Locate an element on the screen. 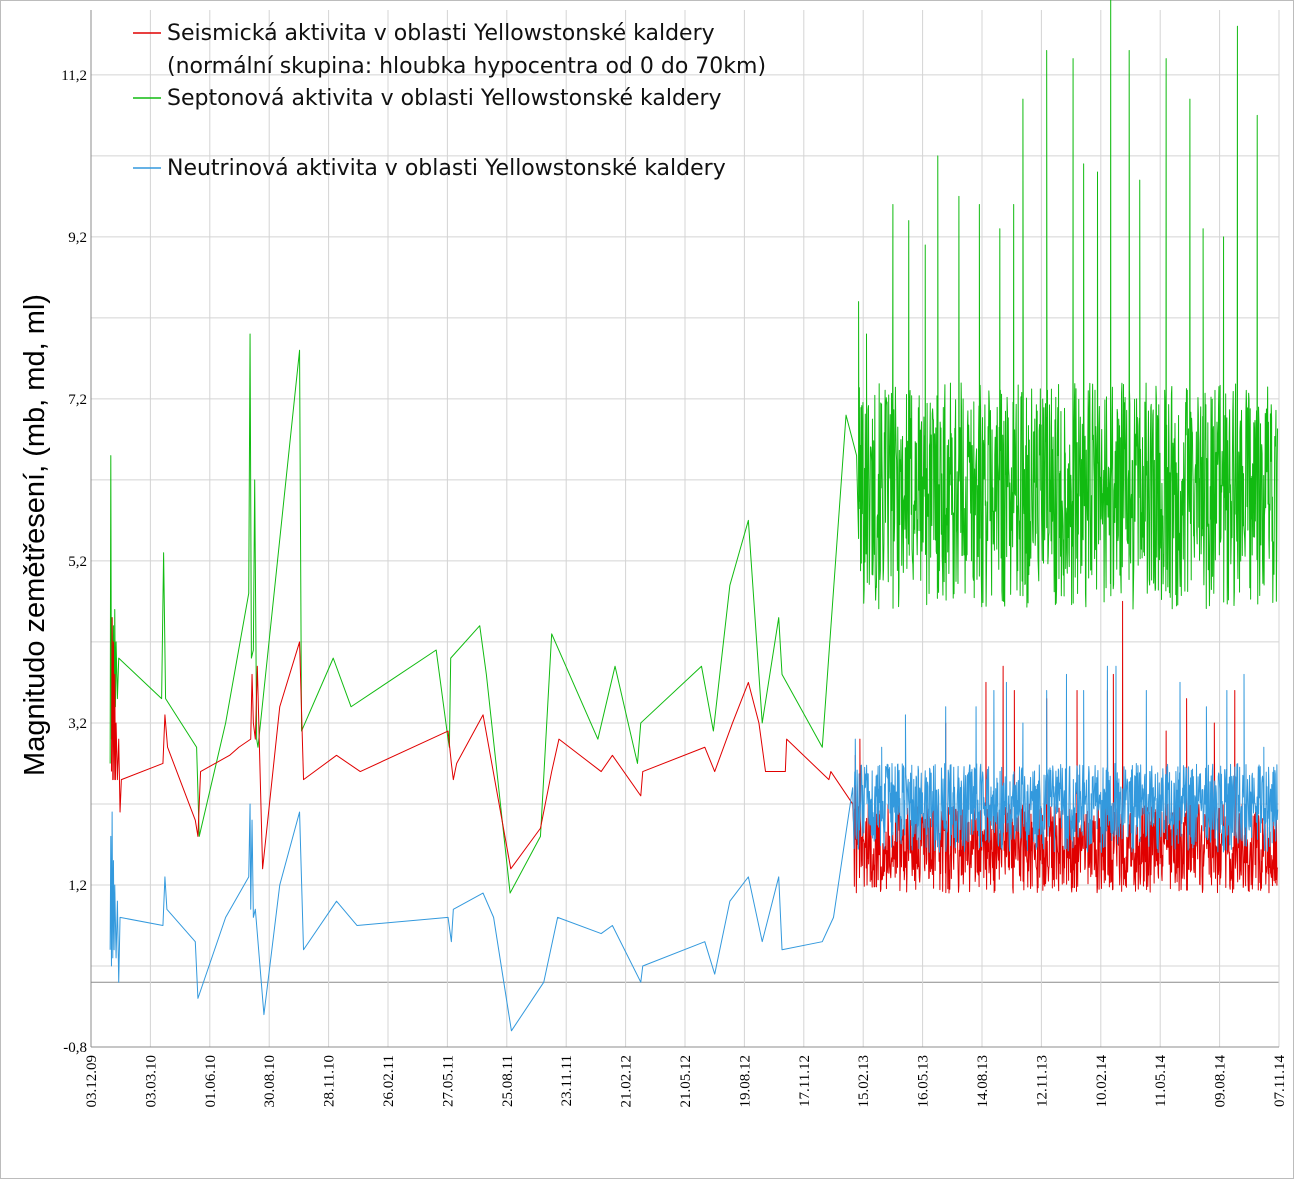 This screenshot has width=1294, height=1184. y-tick-label: 11,2 is located at coordinates (74, 76).